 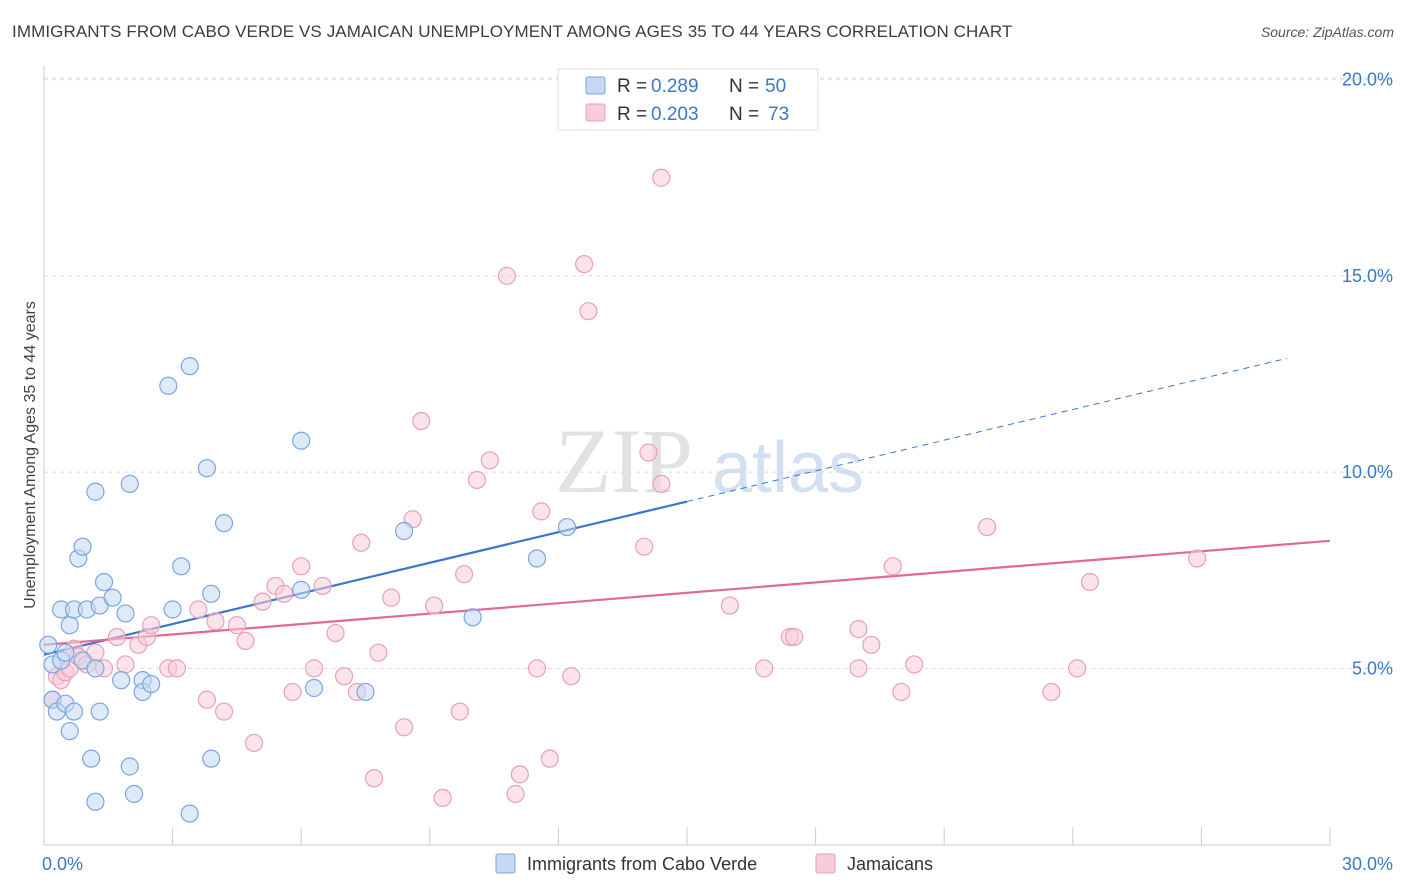 What do you see at coordinates (1367, 864) in the screenshot?
I see `x-tick-label: 30.0%` at bounding box center [1367, 864].